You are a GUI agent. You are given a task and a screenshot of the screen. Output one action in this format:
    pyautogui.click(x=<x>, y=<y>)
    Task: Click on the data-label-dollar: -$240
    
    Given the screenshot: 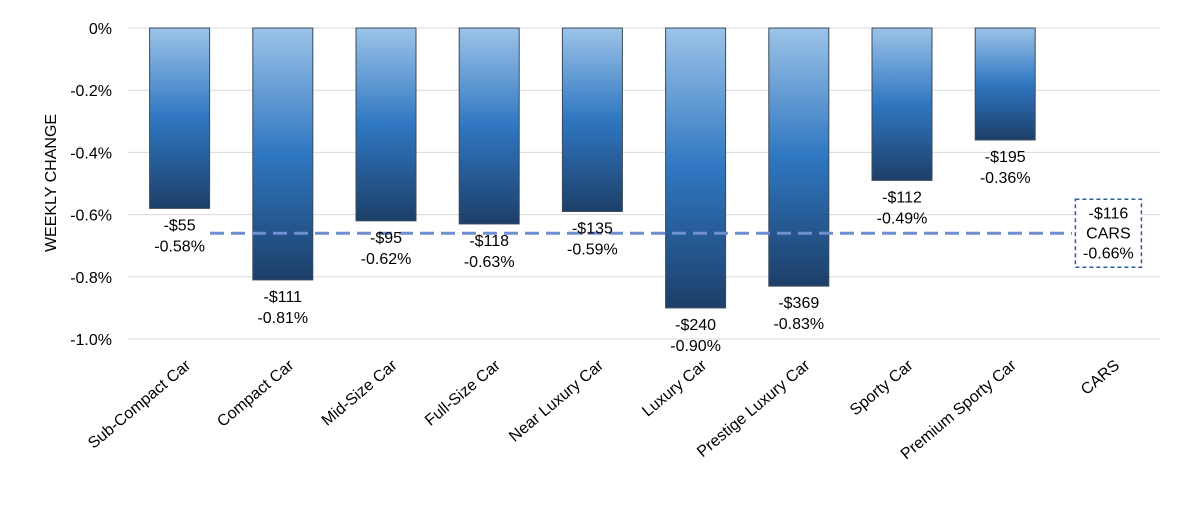 What is the action you would take?
    pyautogui.click(x=695, y=325)
    